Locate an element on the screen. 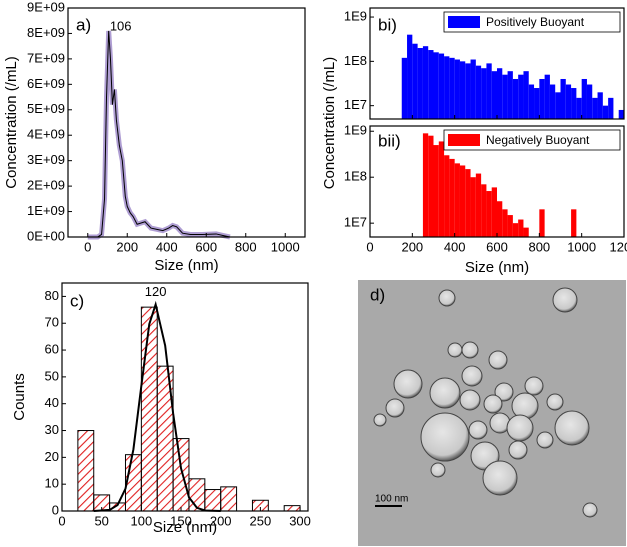 The width and height of the screenshot is (627, 547). y-tick-label: 5E+09 is located at coordinates (46, 108).